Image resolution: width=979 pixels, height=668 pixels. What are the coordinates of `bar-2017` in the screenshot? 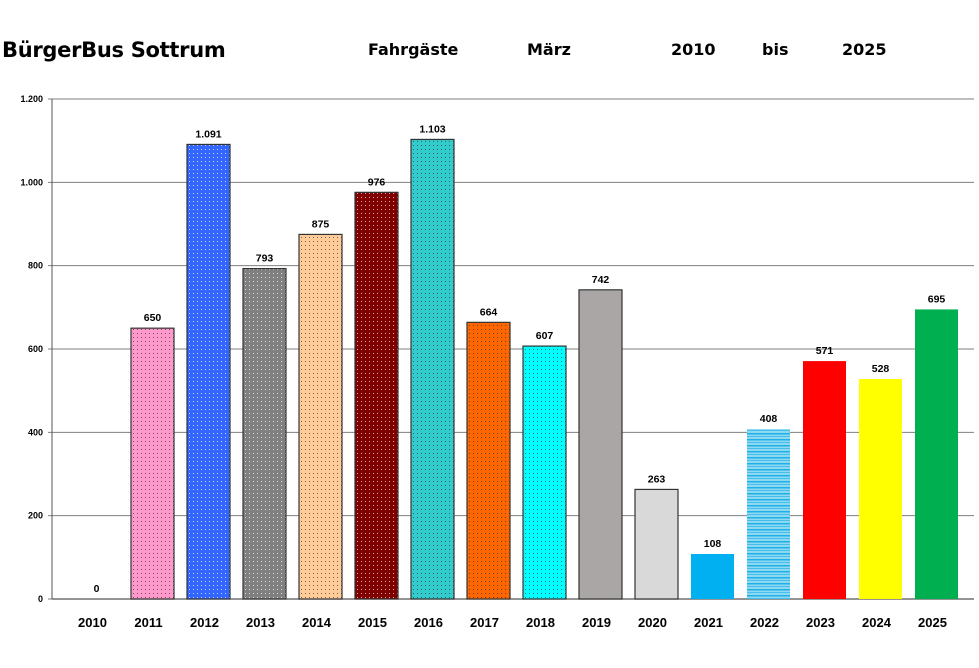 It's located at (488, 460).